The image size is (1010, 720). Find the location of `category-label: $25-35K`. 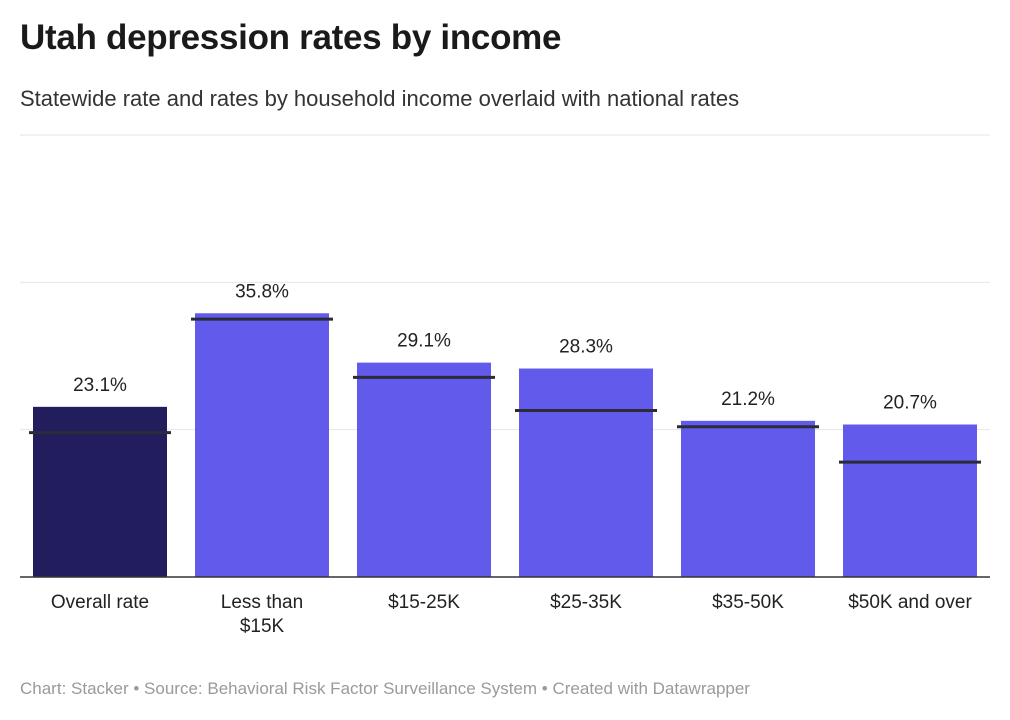

category-label: $25-35K is located at coordinates (586, 602).